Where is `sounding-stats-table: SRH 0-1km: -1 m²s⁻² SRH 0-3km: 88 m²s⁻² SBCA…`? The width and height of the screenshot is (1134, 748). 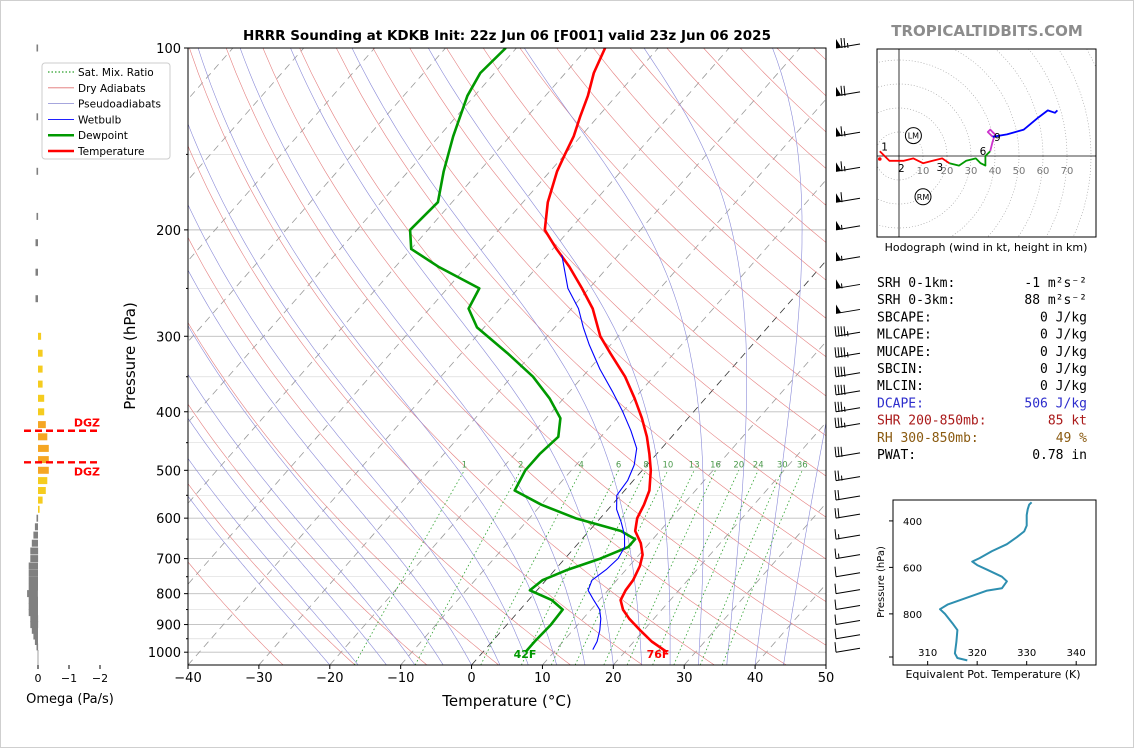
sounding-stats-table: SRH 0-1km: -1 m²s⁻² SRH 0-3km: 88 m²s⁻² SBCA… is located at coordinates (982, 369).